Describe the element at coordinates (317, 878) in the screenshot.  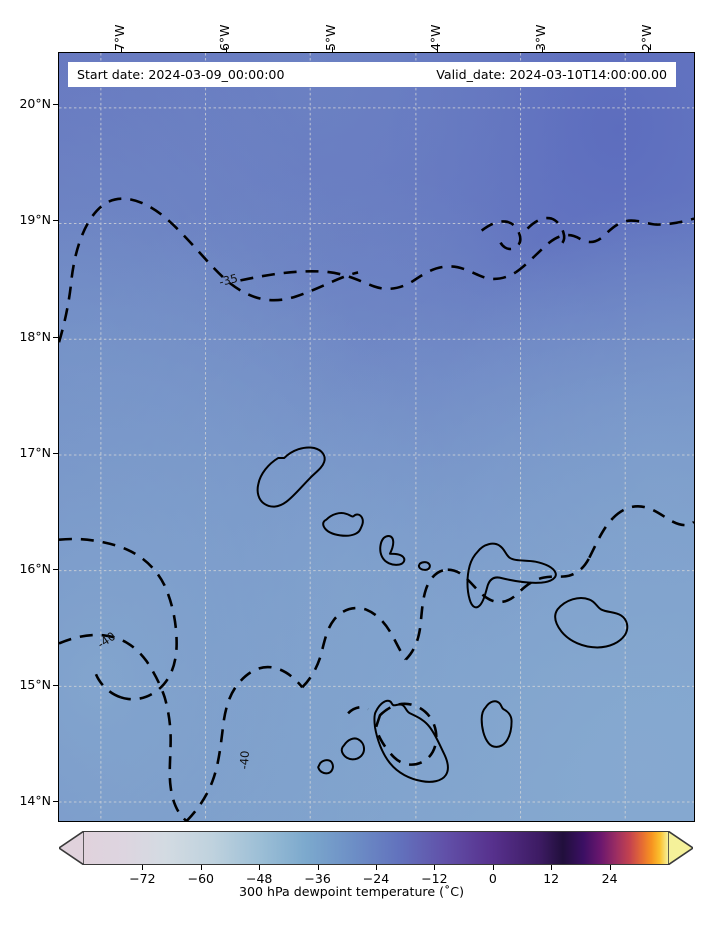
I see `colorbar-tick-label-3: −36` at that location.